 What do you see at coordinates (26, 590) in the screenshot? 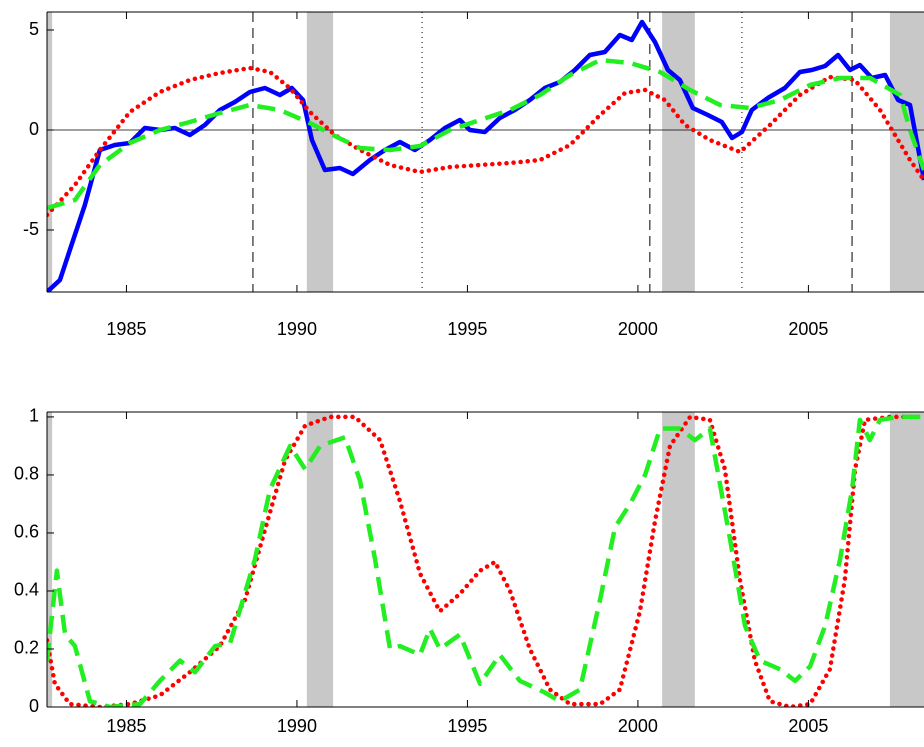
I see `y-tick-label: 0.4` at bounding box center [26, 590].